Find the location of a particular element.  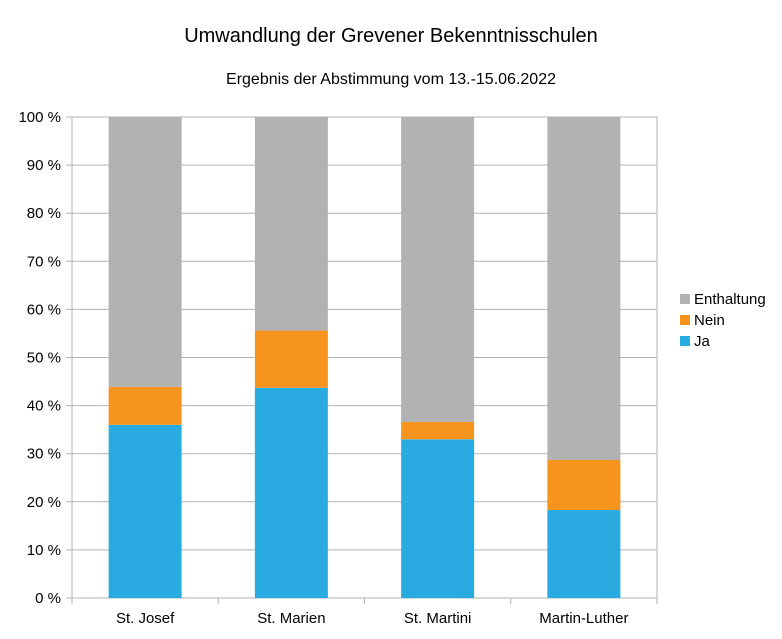

y-tick-label: 0 % is located at coordinates (48, 598).